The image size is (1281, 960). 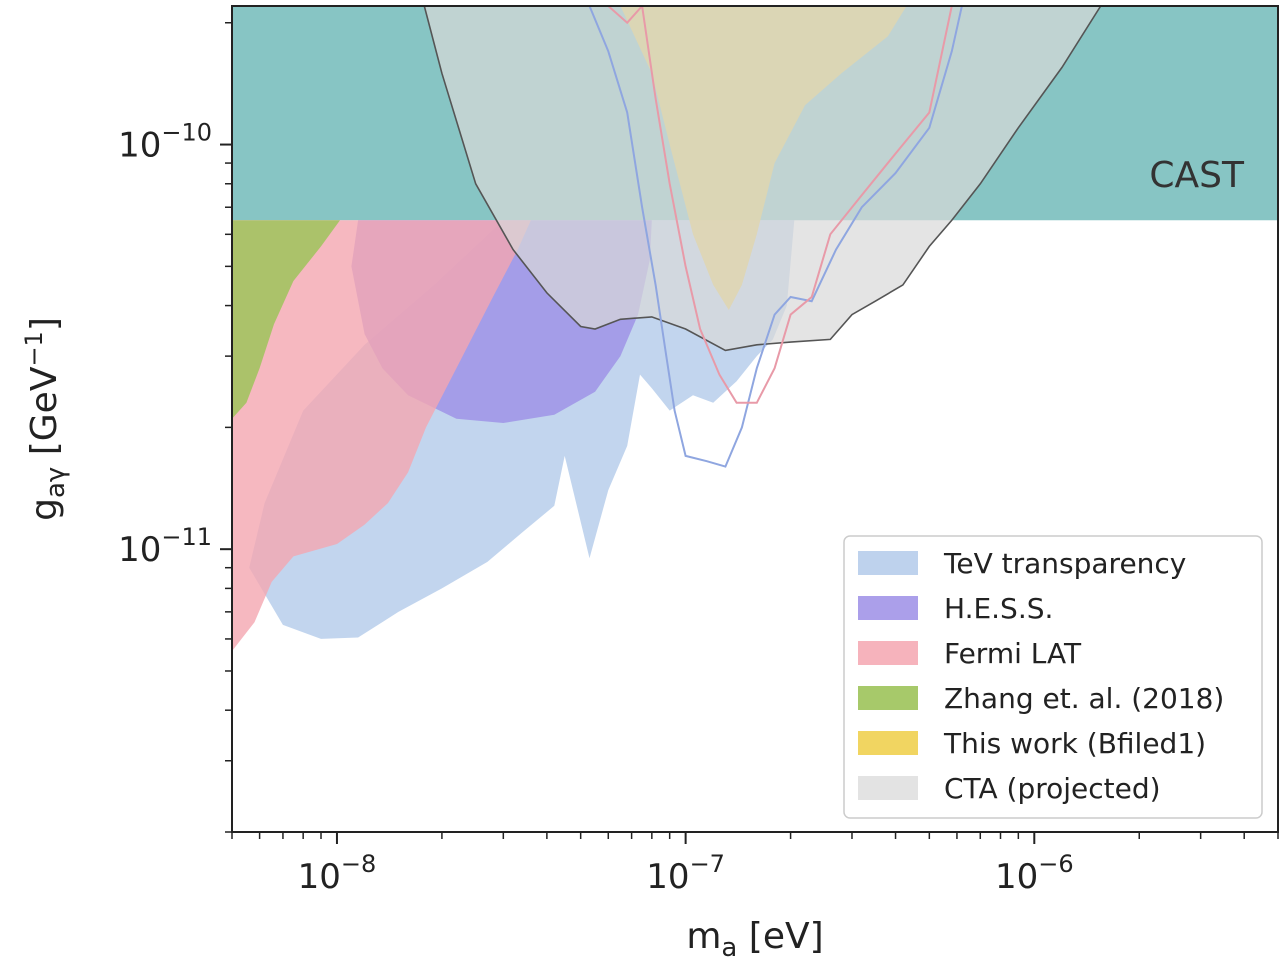 I want to click on legend-swatch-zhang, so click(x=888, y=698).